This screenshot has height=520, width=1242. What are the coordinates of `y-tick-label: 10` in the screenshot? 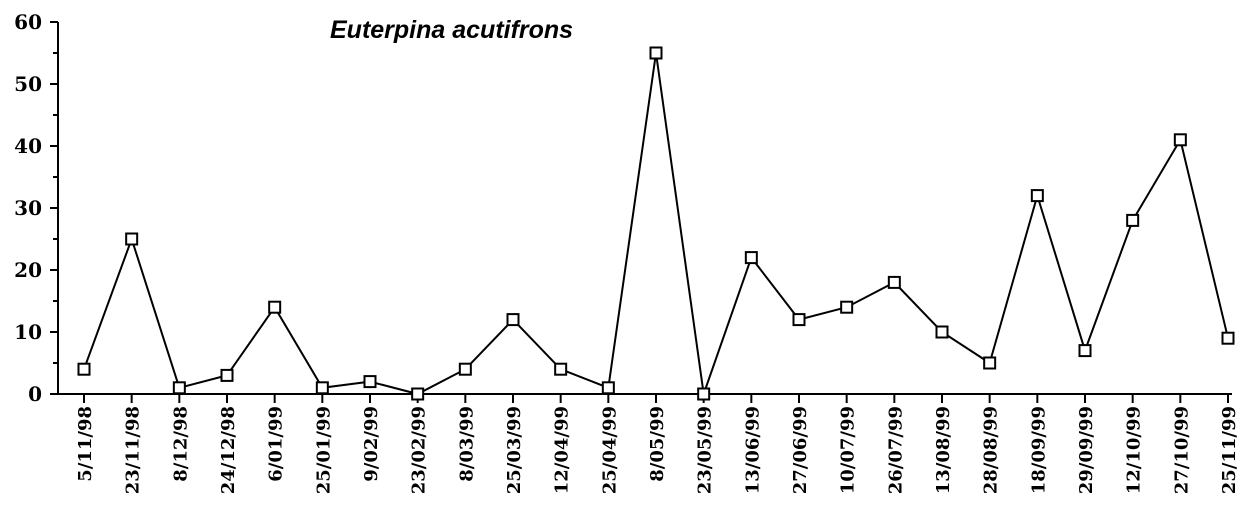 It's located at (28, 332).